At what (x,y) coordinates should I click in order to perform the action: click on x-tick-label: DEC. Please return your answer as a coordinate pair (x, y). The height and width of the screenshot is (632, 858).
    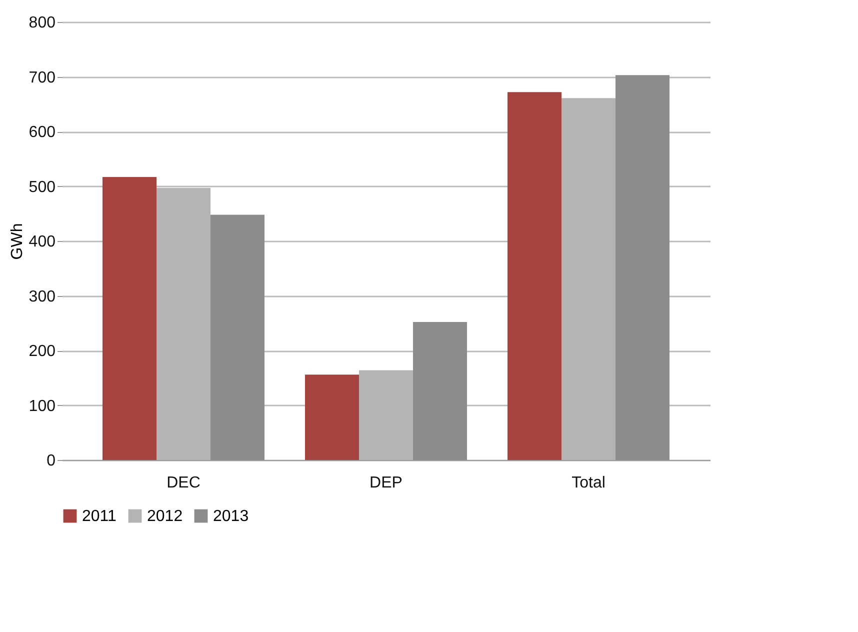
    Looking at the image, I should click on (183, 483).